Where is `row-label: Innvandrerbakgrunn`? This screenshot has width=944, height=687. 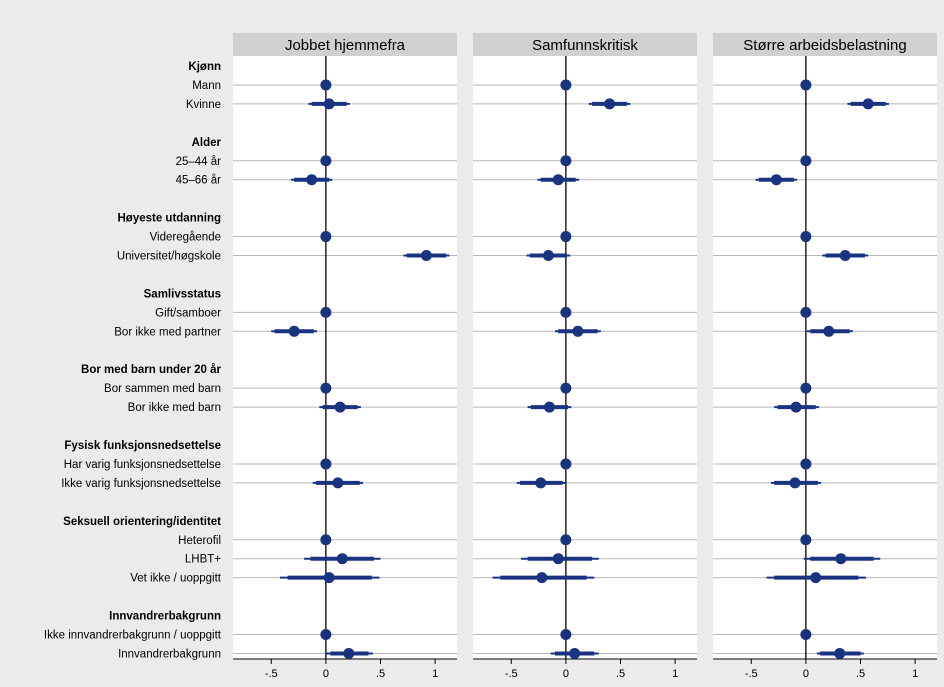
row-label: Innvandrerbakgrunn is located at coordinates (169, 654).